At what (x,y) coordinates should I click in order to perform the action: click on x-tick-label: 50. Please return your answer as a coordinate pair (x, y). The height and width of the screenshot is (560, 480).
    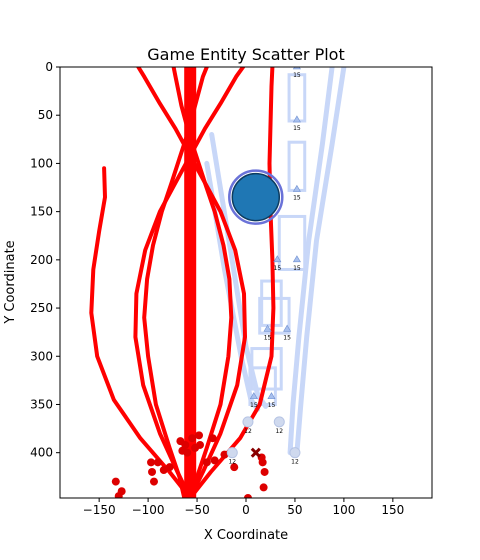
    Looking at the image, I should click on (294, 510).